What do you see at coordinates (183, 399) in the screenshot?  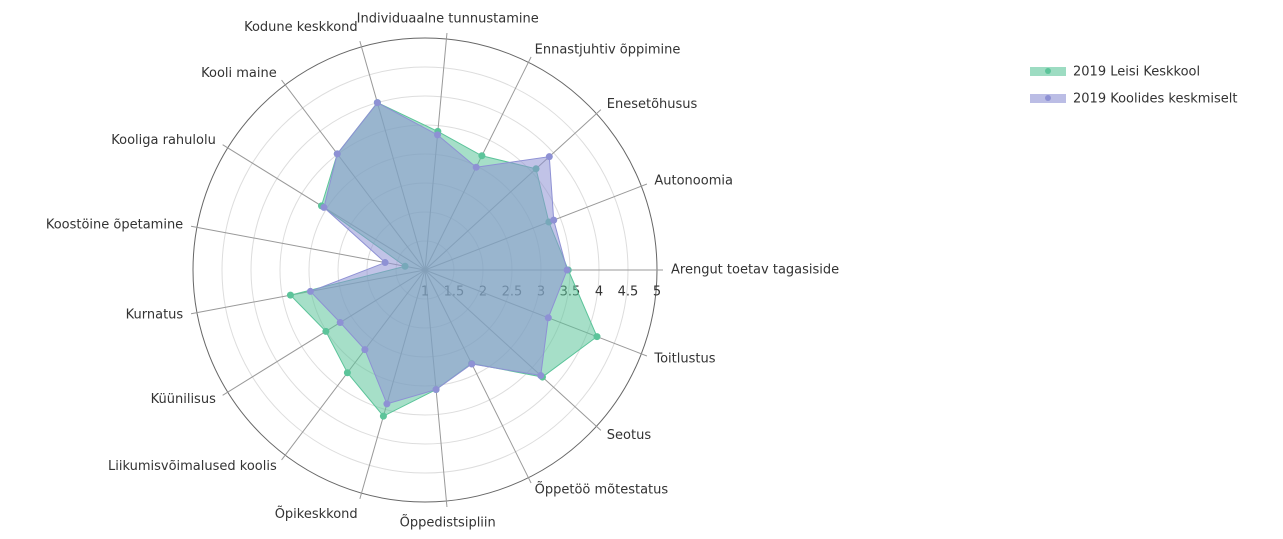 I see `axis-label: Küünilisus` at bounding box center [183, 399].